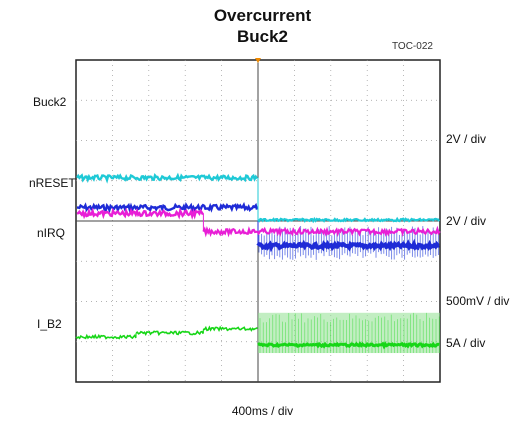  Describe the element at coordinates (167, 178) in the screenshot. I see `trace-nreset-before` at that location.